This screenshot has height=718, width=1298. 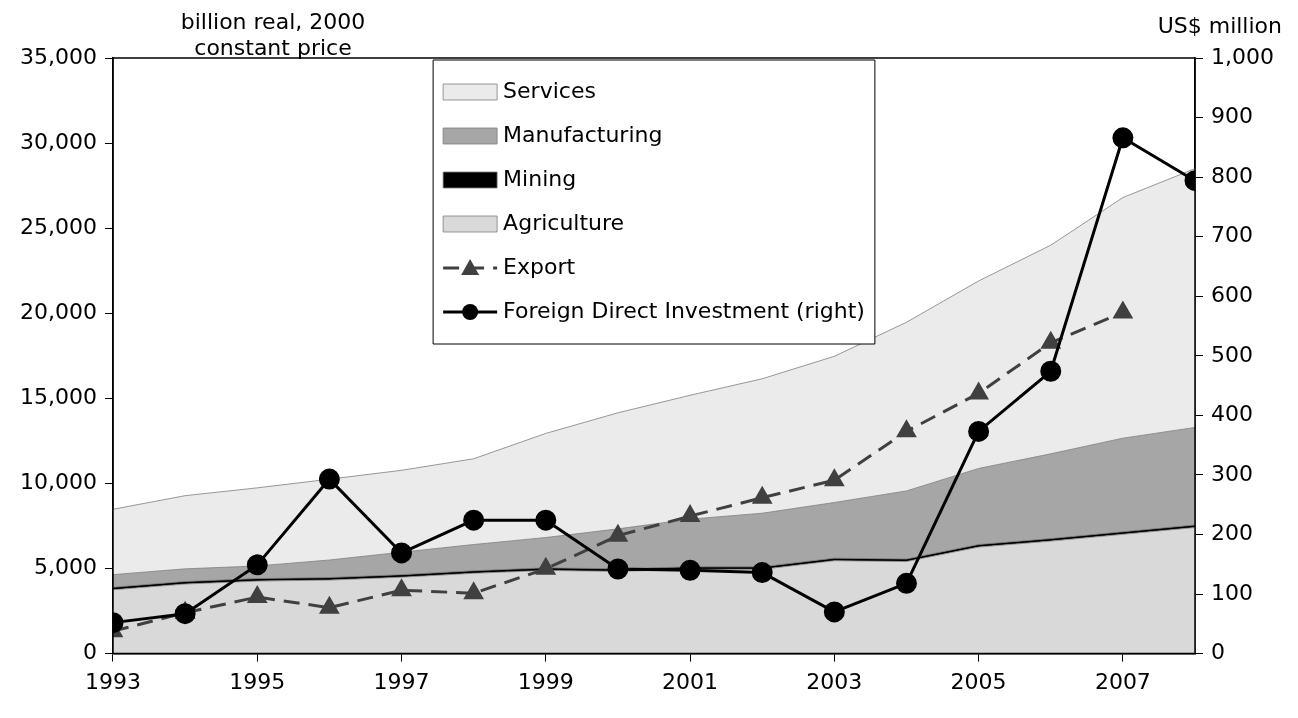 I want to click on y-tick-label: 10,000, so click(x=58, y=482).